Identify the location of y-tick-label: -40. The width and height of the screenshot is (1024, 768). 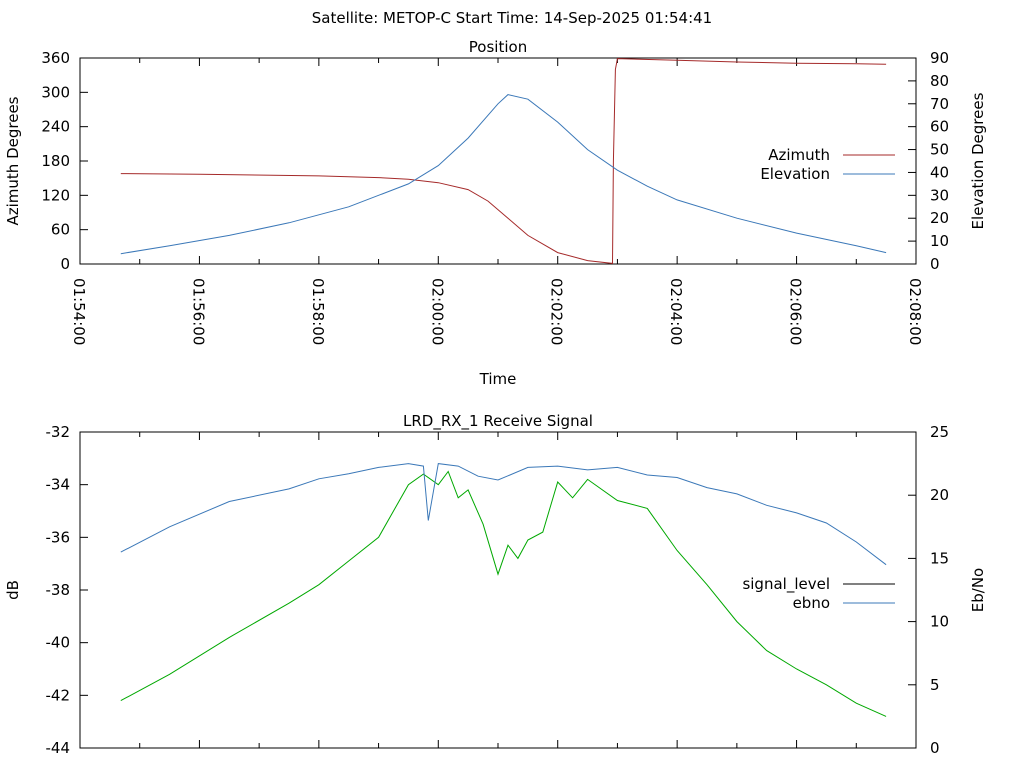
(58, 643).